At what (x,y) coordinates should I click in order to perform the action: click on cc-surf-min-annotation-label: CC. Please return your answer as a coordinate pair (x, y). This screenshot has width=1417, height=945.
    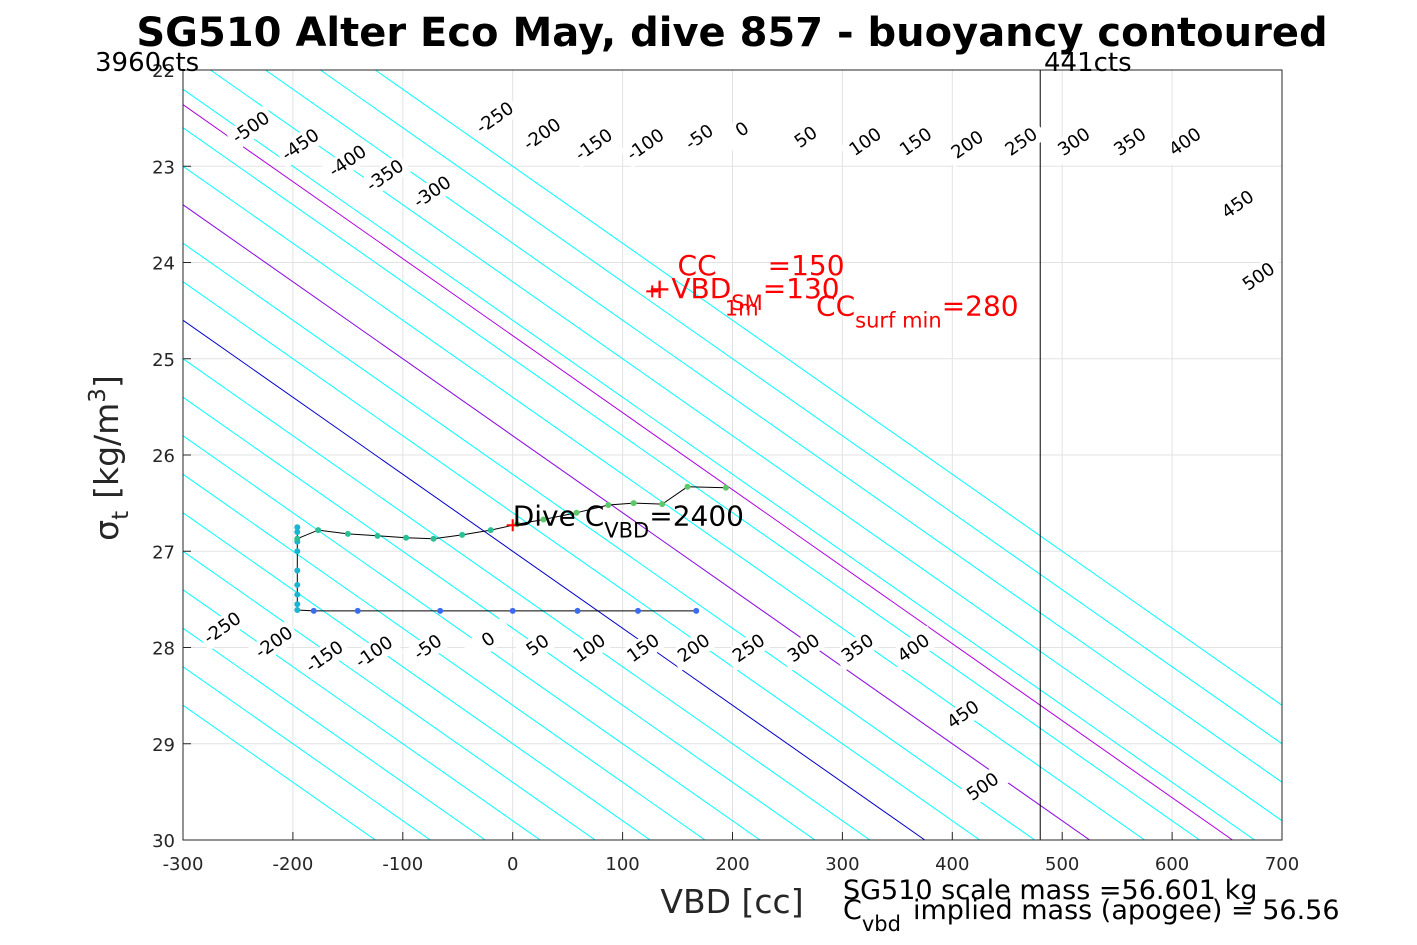
    Looking at the image, I should click on (835, 305).